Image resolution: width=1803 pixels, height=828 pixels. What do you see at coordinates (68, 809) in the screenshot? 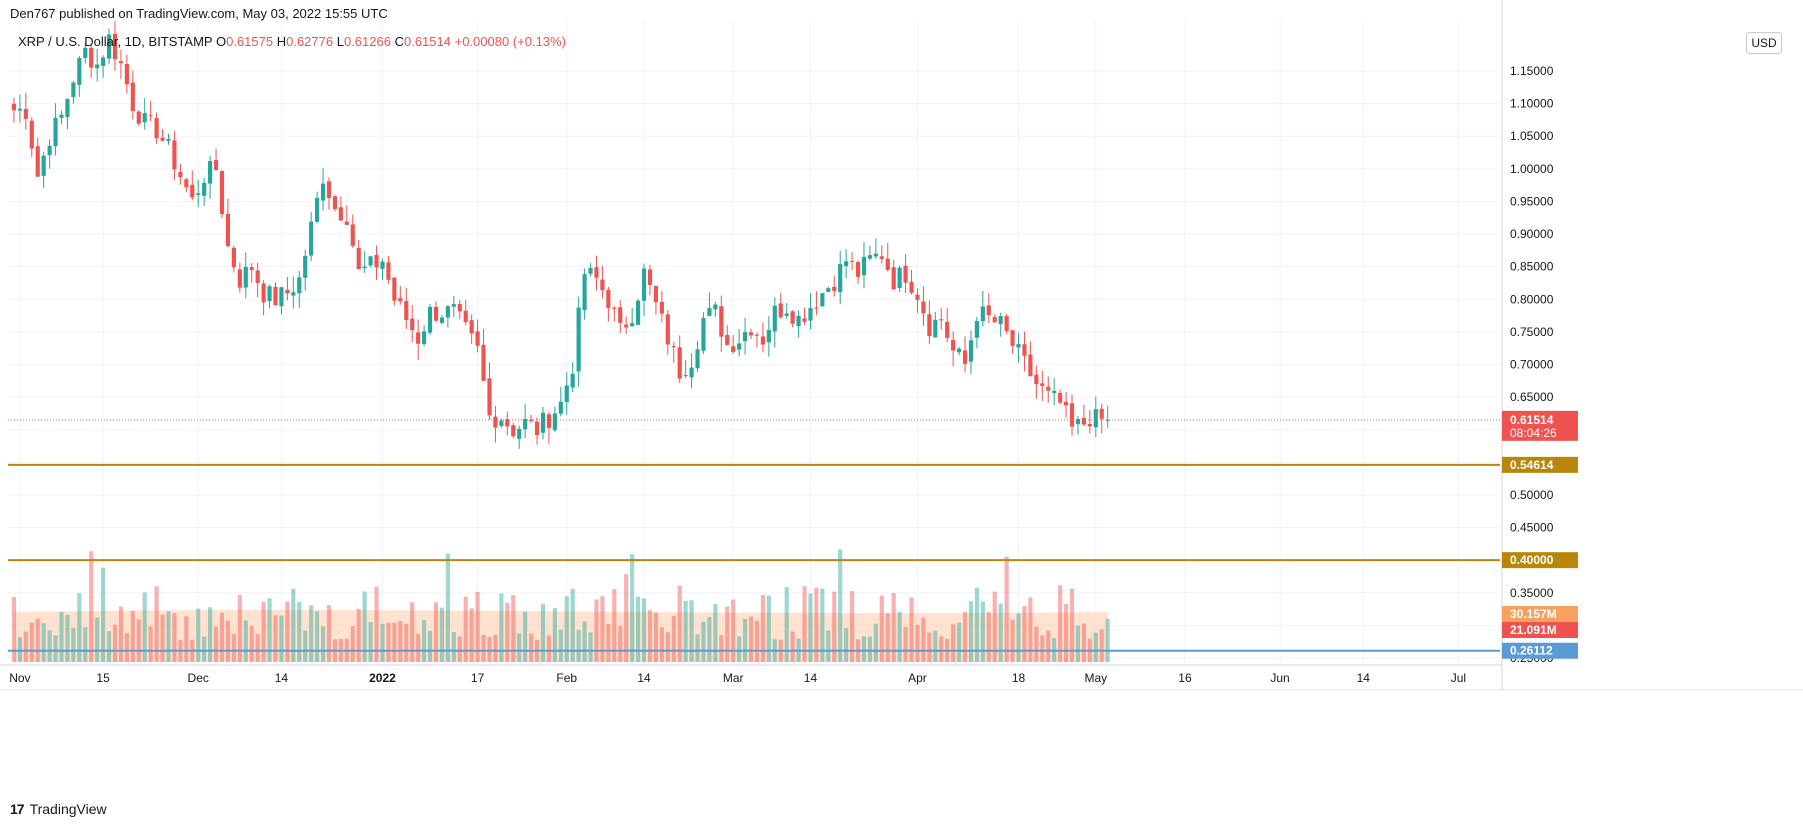
I see `footer-brand: TradingView` at bounding box center [68, 809].